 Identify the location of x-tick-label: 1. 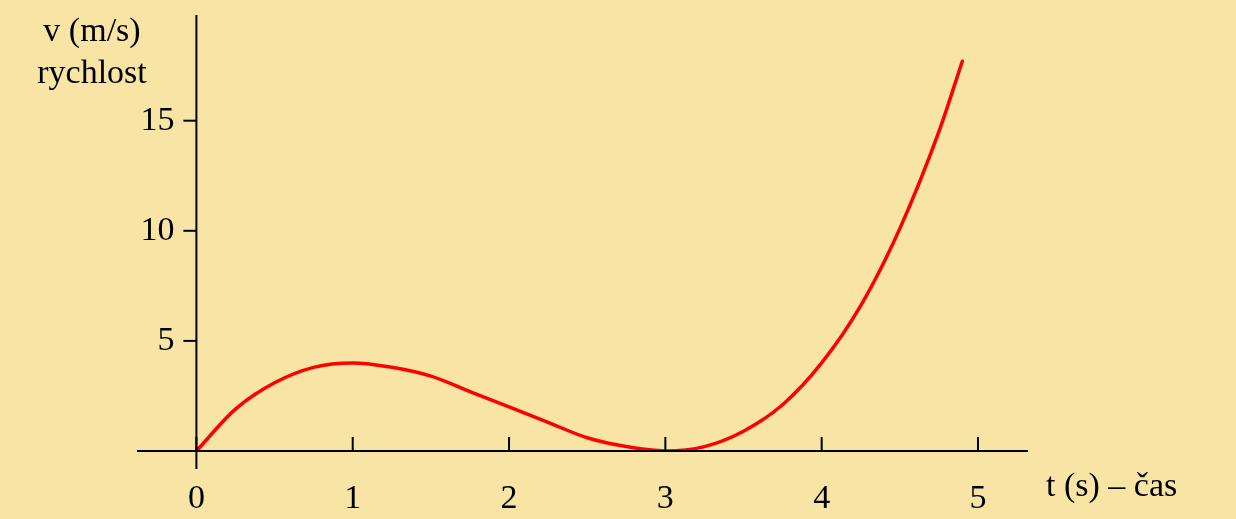
(353, 496).